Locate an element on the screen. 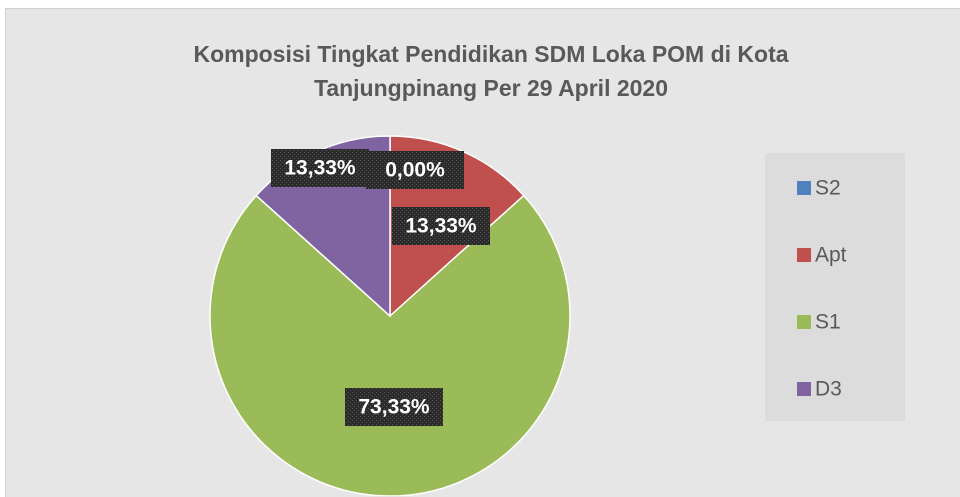  legend-box is located at coordinates (835, 287).